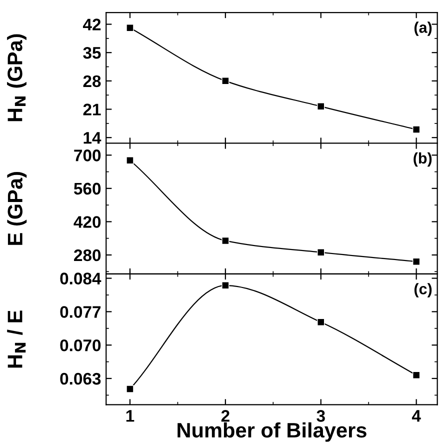  What do you see at coordinates (80, 312) in the screenshot?
I see `y-tick-label: 0.077` at bounding box center [80, 312].